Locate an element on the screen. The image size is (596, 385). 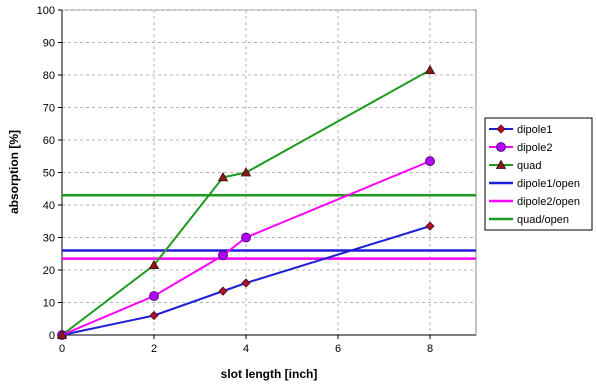
legend-item-dipole1: dipole1 is located at coordinates (534, 130).